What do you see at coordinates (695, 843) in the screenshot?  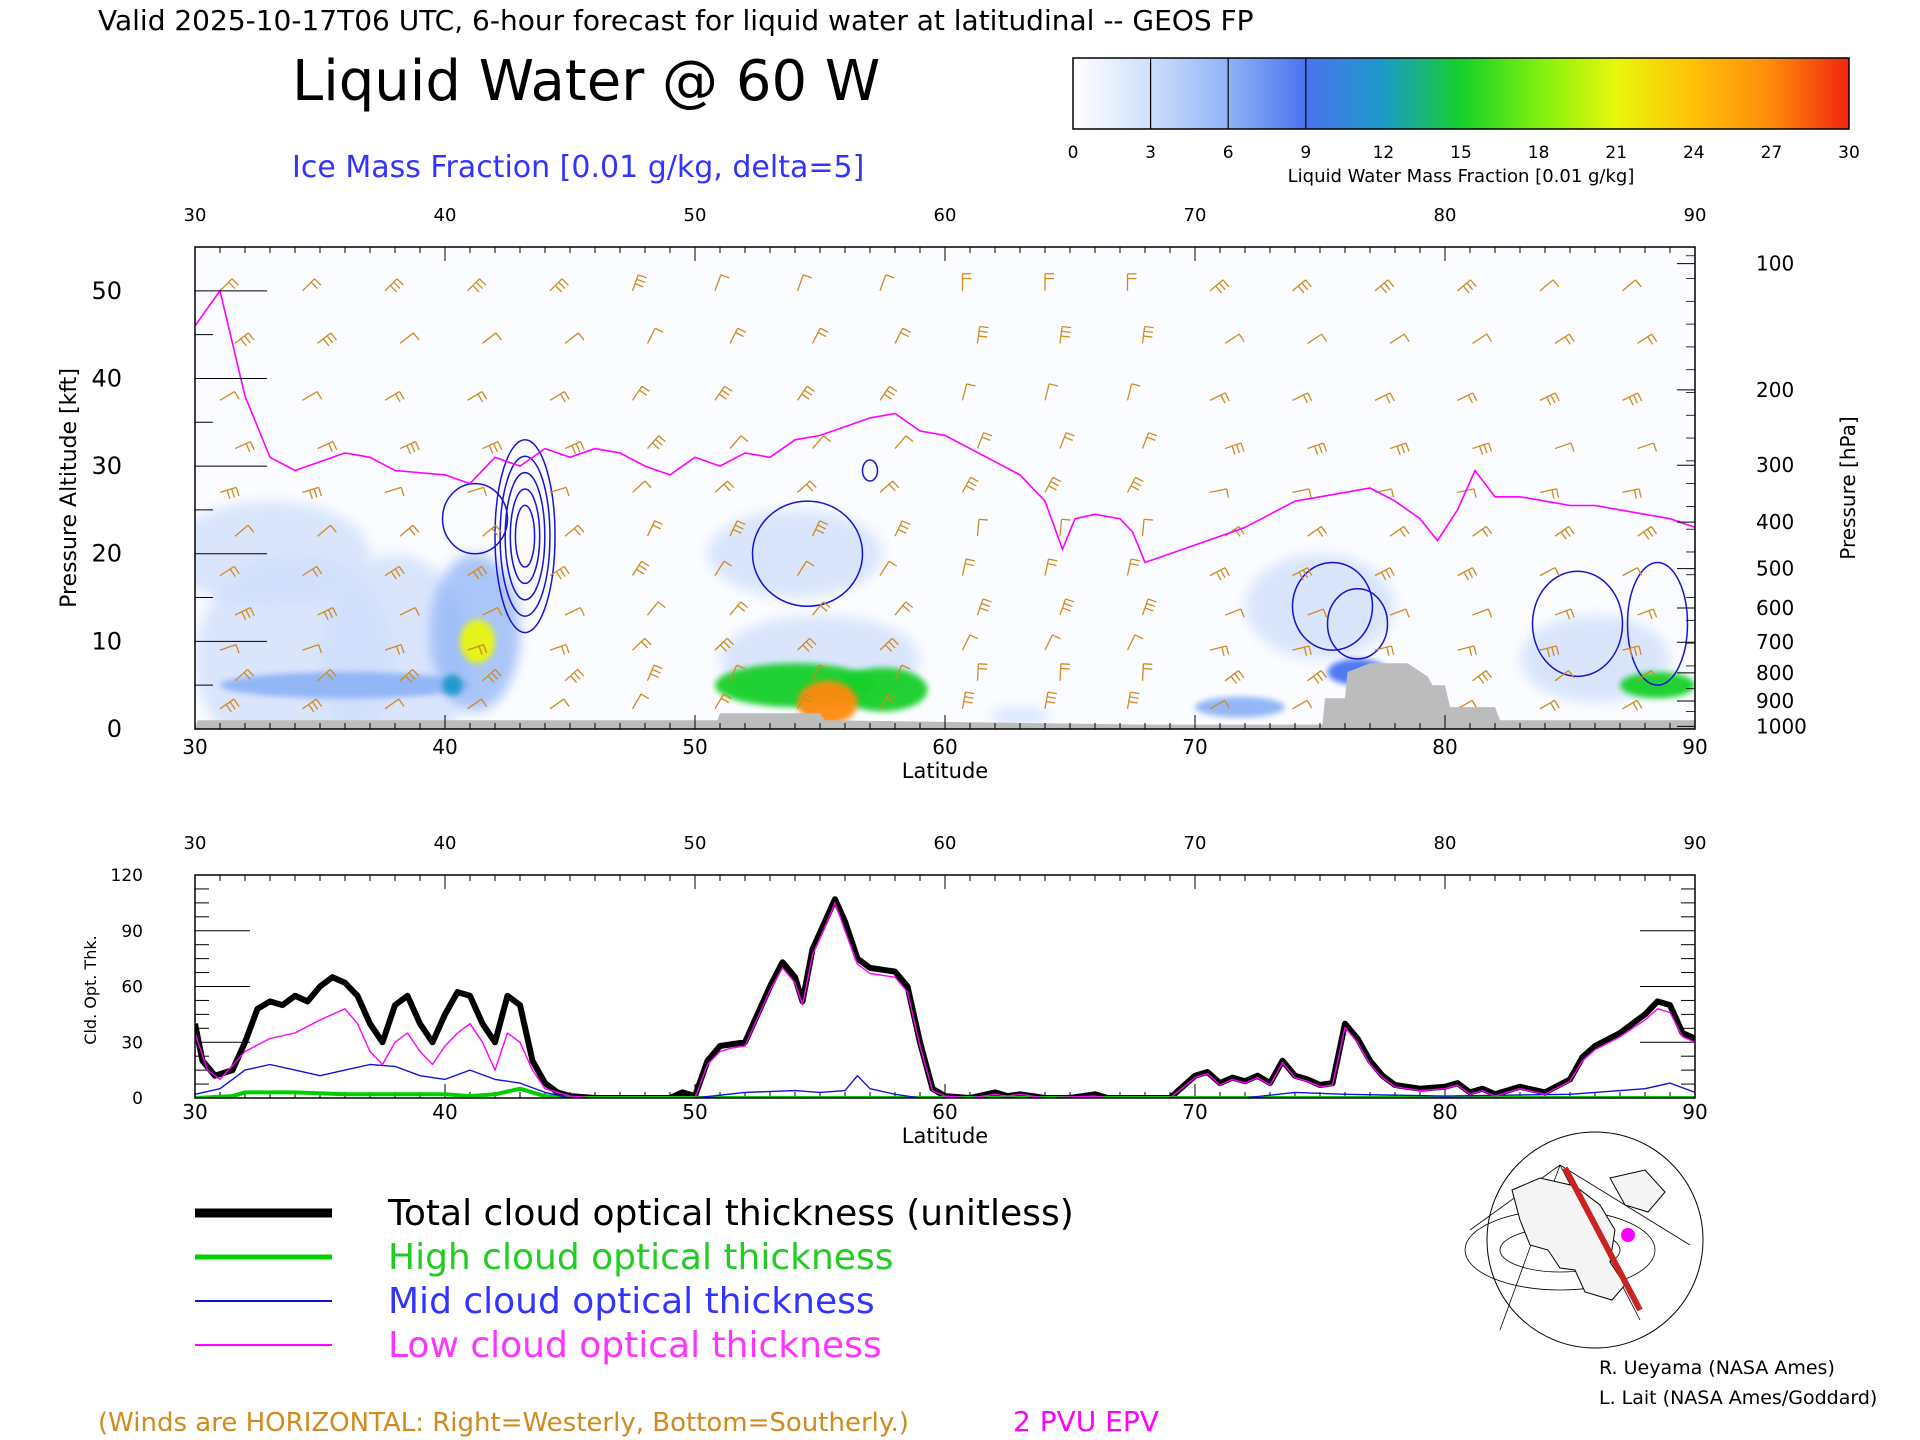 I see `x-tick-label-top: 50` at bounding box center [695, 843].